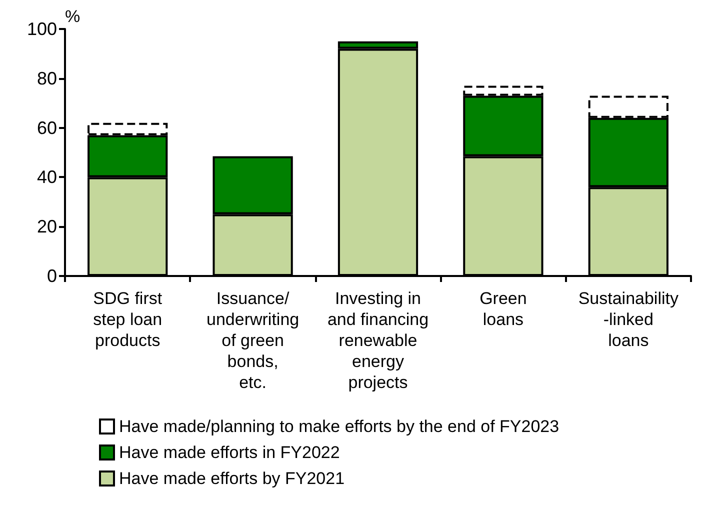 The width and height of the screenshot is (707, 506). Describe the element at coordinates (46, 78) in the screenshot. I see `y-tick-label: 80` at that location.